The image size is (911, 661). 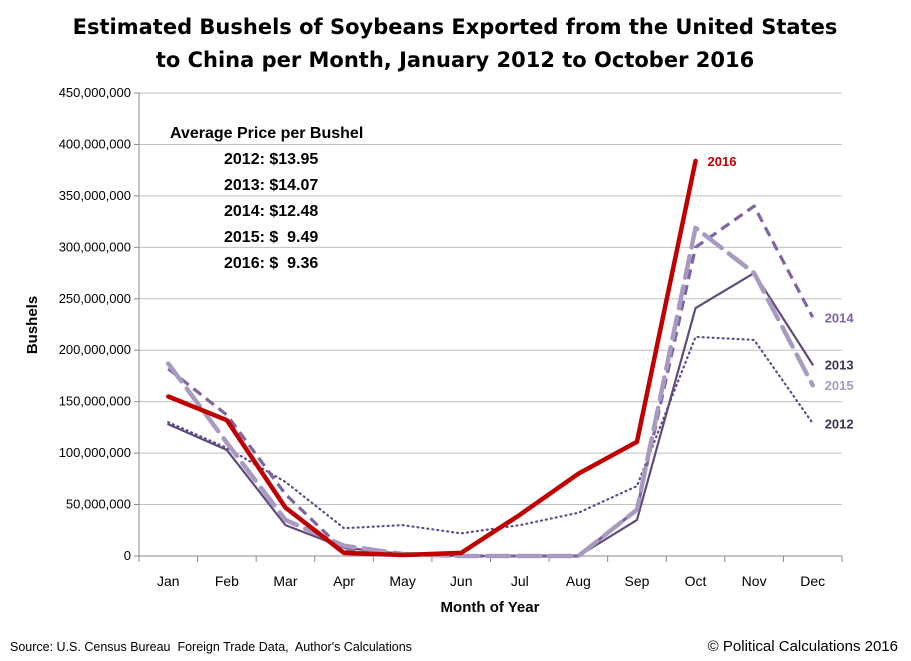 I want to click on y-tick-label: 400,000,000, so click(x=95, y=143).